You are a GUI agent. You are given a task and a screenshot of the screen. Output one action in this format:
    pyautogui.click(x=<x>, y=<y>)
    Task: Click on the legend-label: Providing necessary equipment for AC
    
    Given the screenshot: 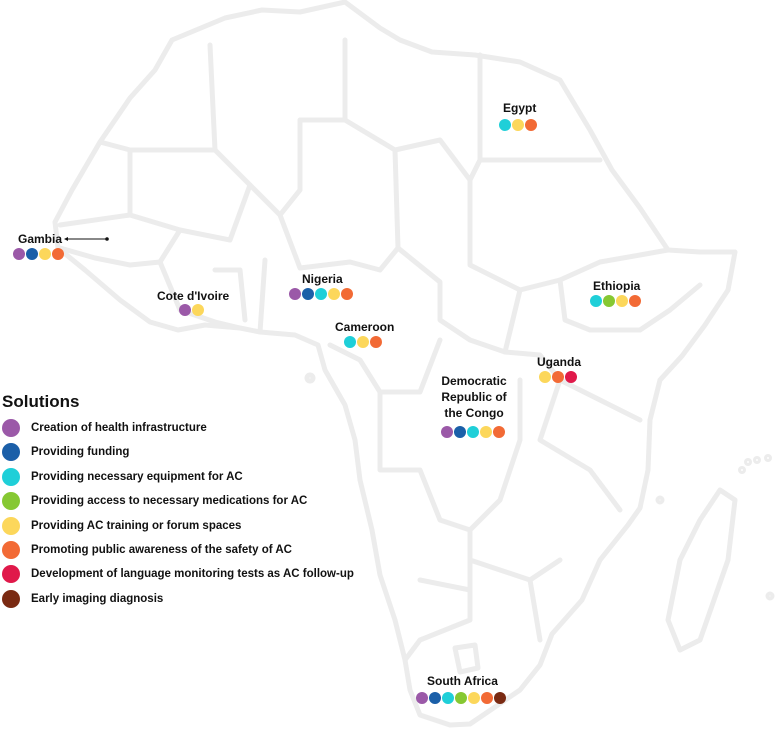 What is the action you would take?
    pyautogui.click(x=137, y=476)
    